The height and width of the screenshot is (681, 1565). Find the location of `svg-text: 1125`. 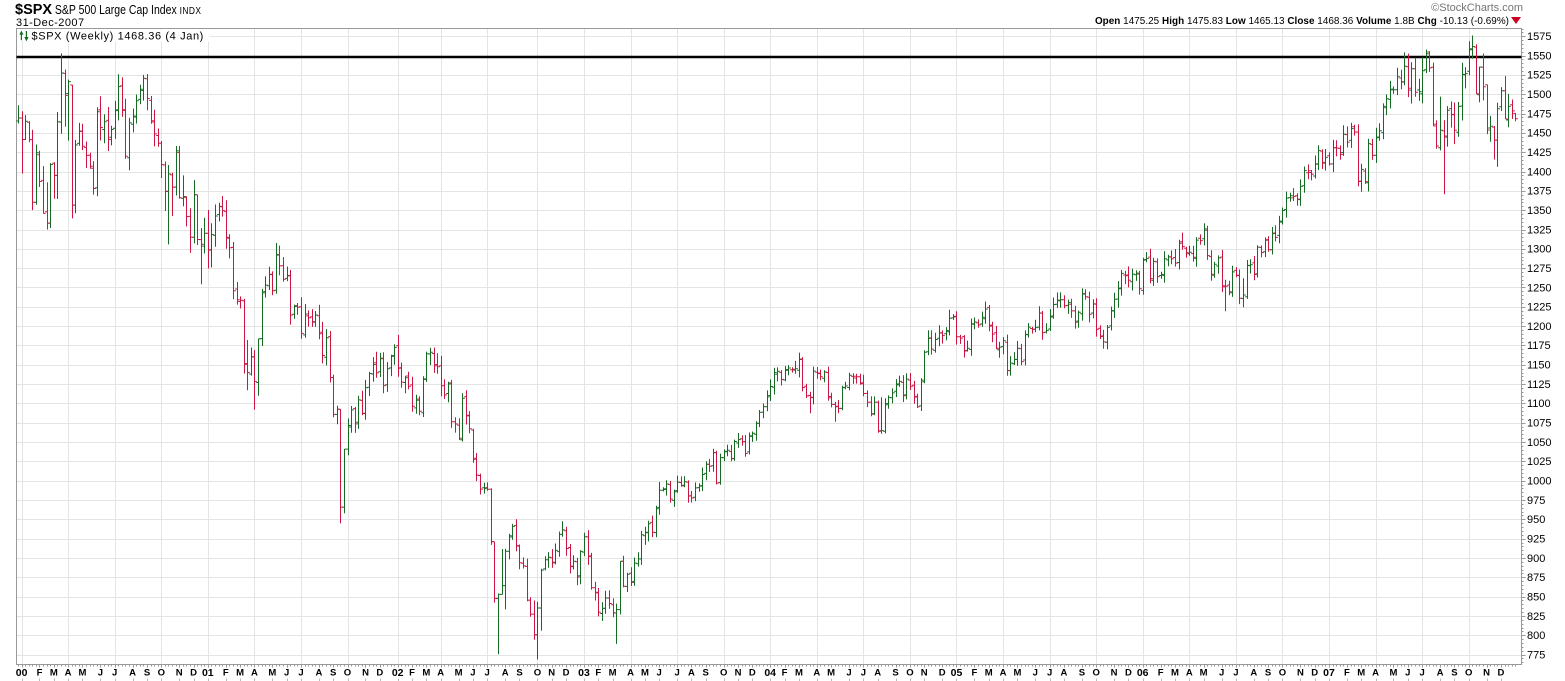

svg-text: 1125 is located at coordinates (1539, 385).